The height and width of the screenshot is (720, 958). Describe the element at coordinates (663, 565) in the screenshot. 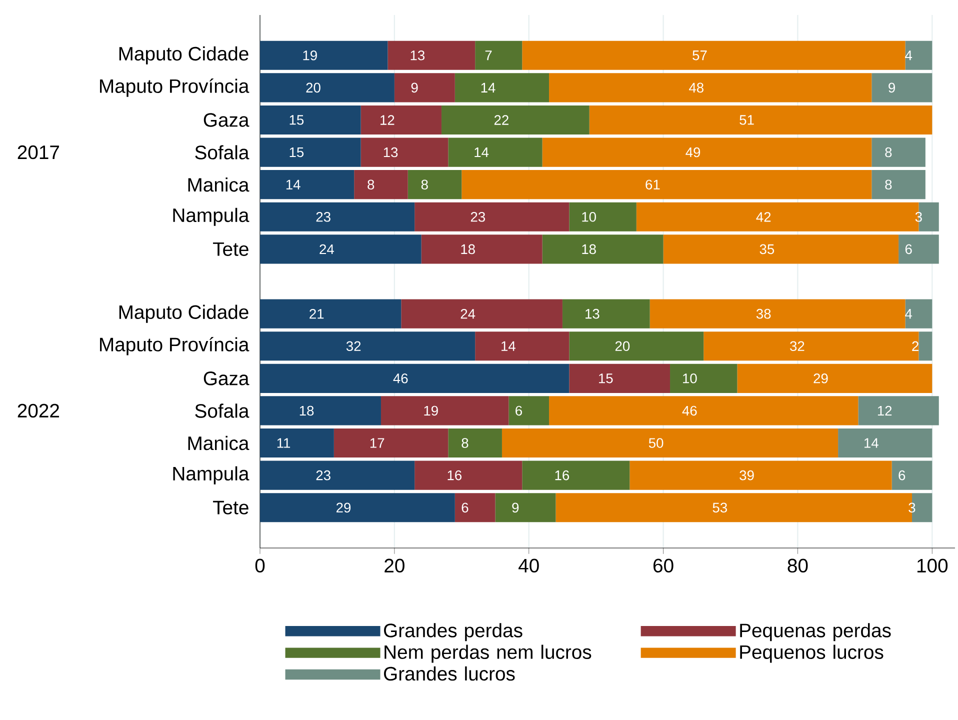

I see `x-tick-label: 60` at that location.